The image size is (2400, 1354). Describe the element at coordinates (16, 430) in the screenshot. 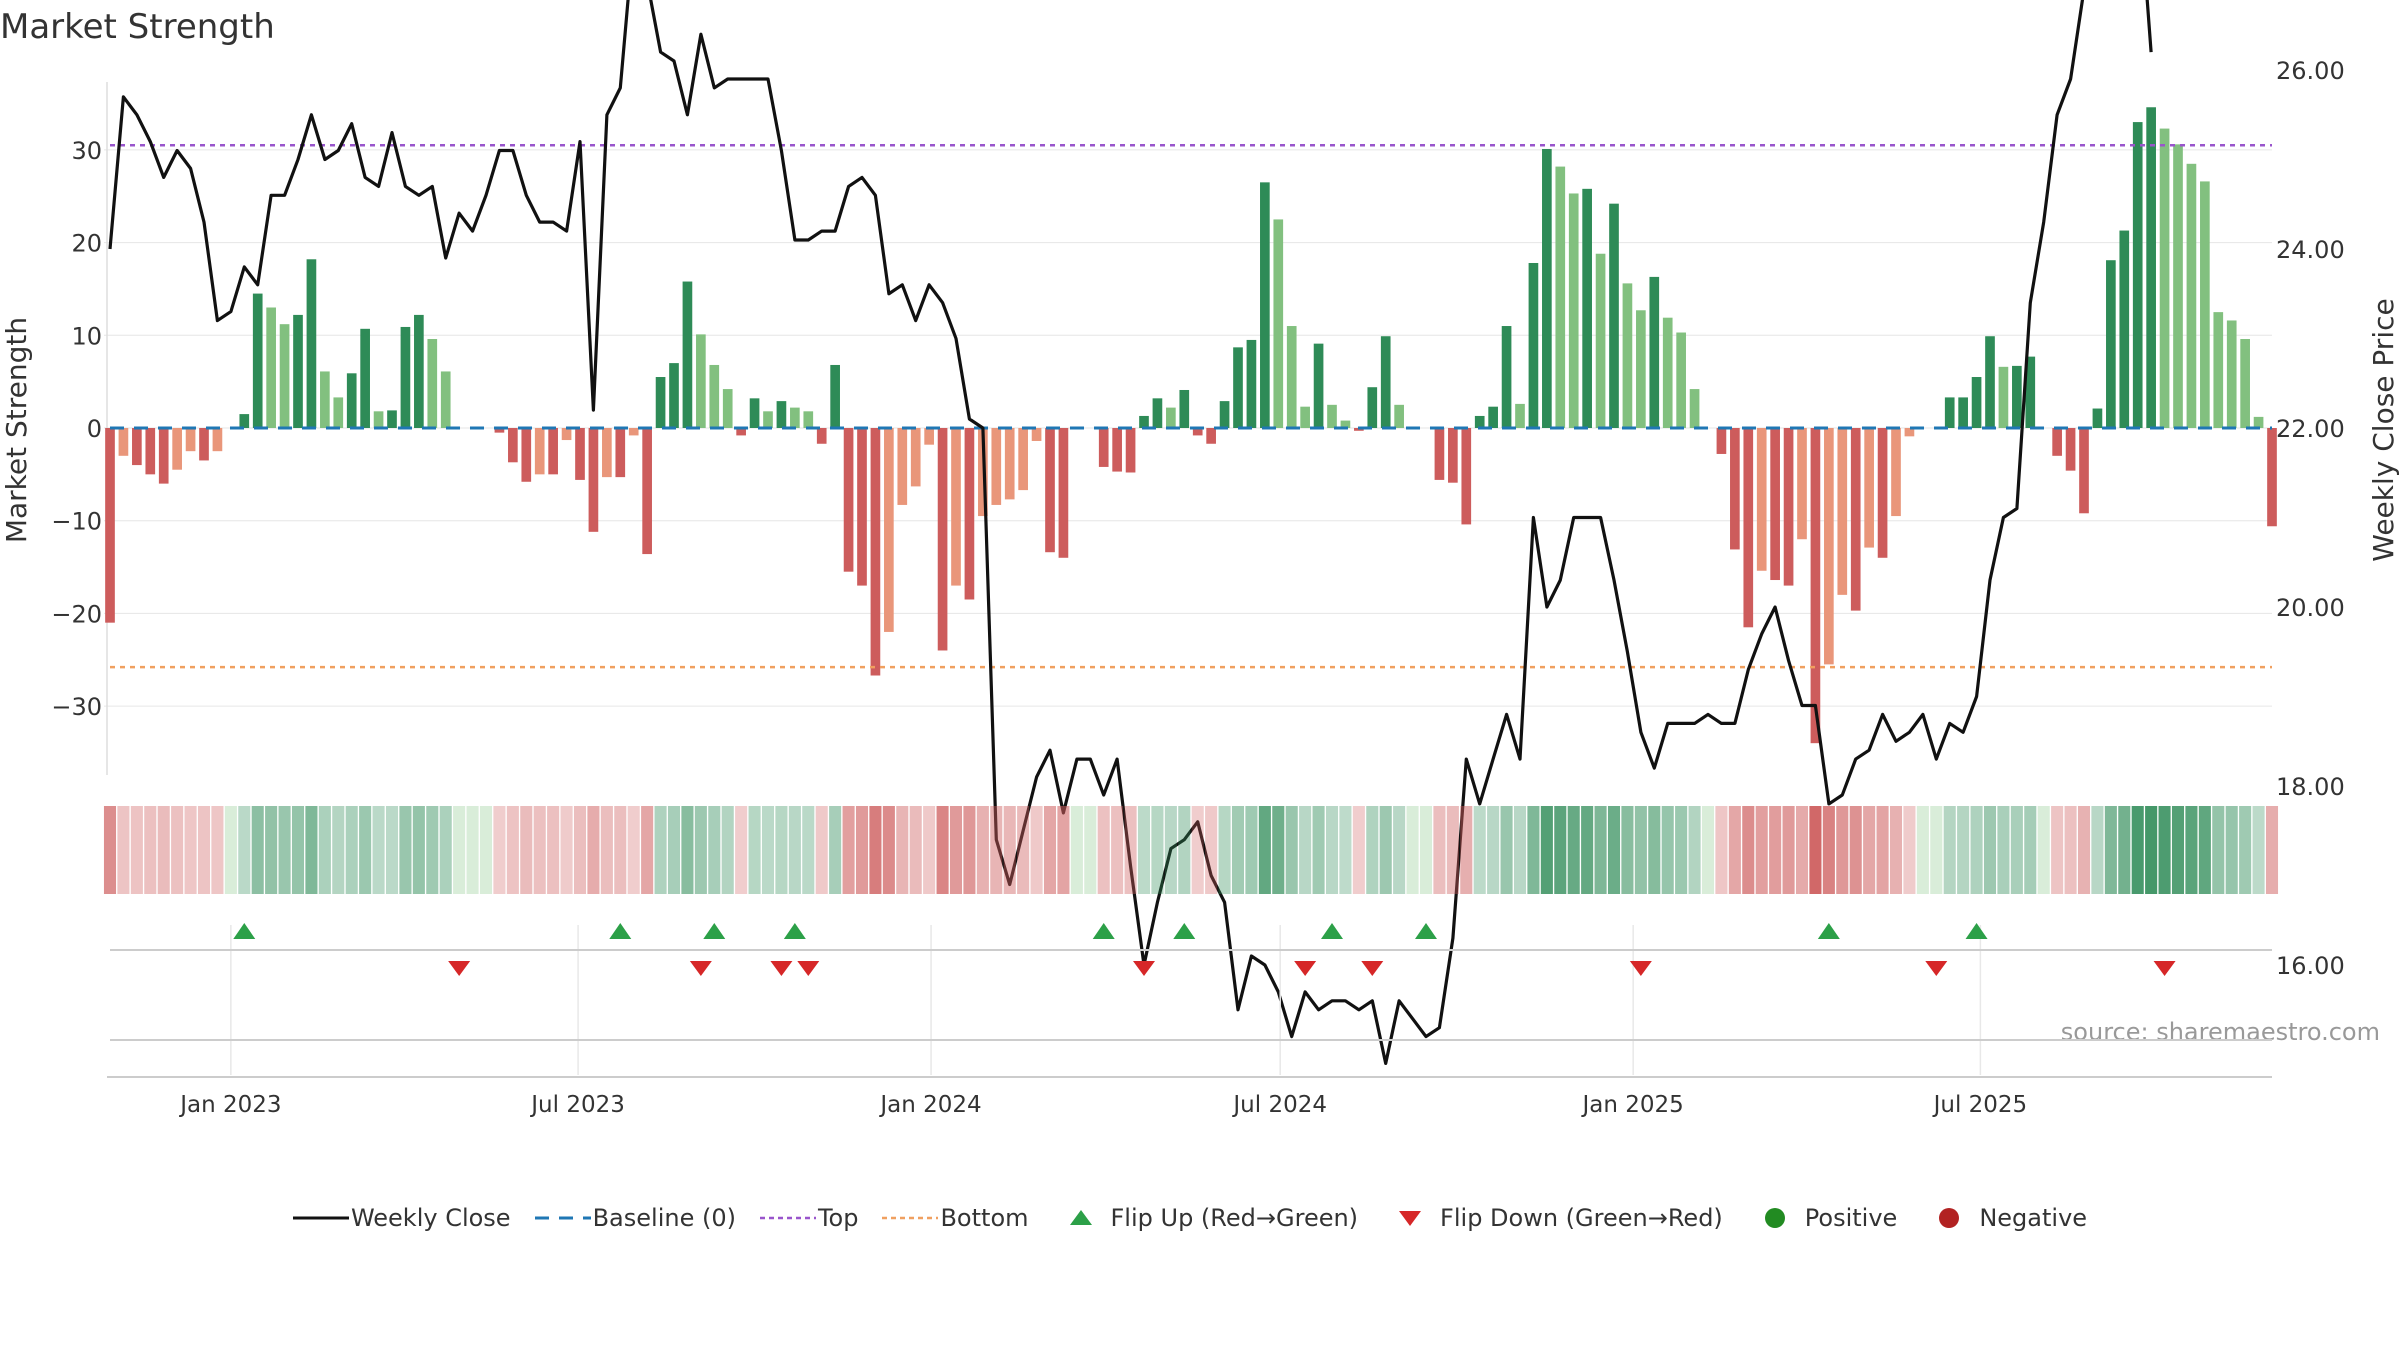

I see `left-axis-label: Market Strength` at that location.